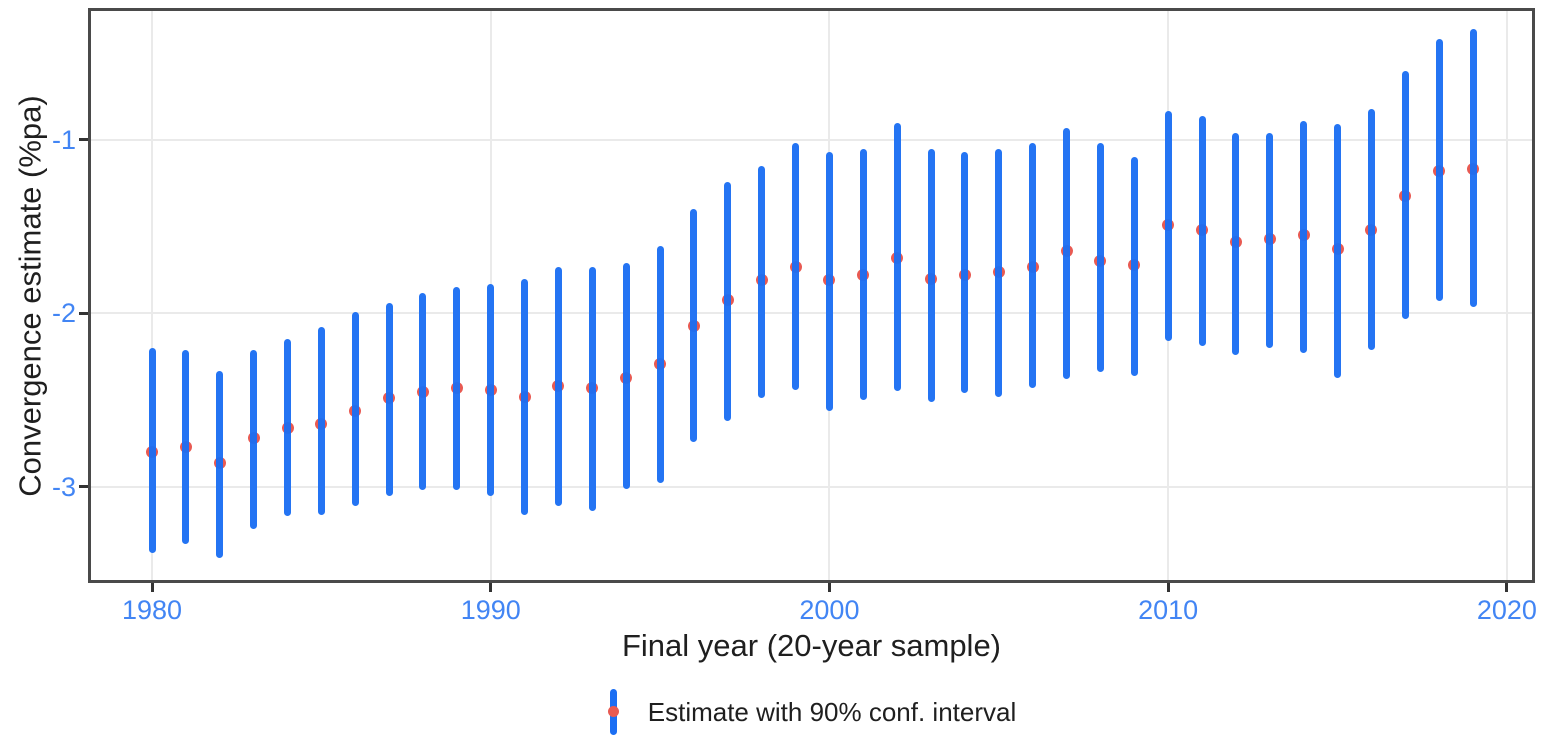 The image size is (1541, 744). What do you see at coordinates (626, 376) in the screenshot?
I see `conf-interval-bar-1994` at bounding box center [626, 376].